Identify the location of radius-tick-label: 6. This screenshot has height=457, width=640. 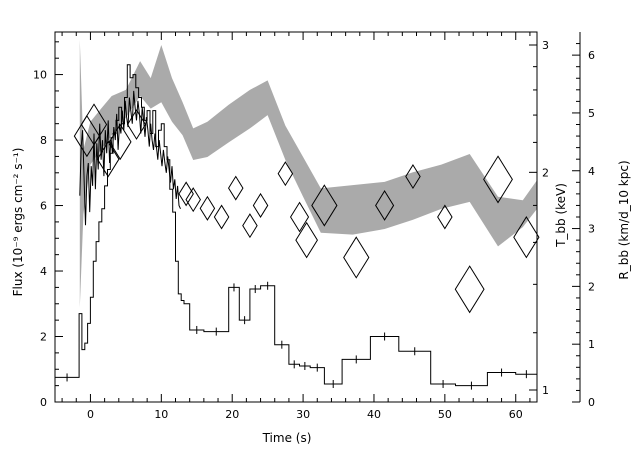
(591, 55).